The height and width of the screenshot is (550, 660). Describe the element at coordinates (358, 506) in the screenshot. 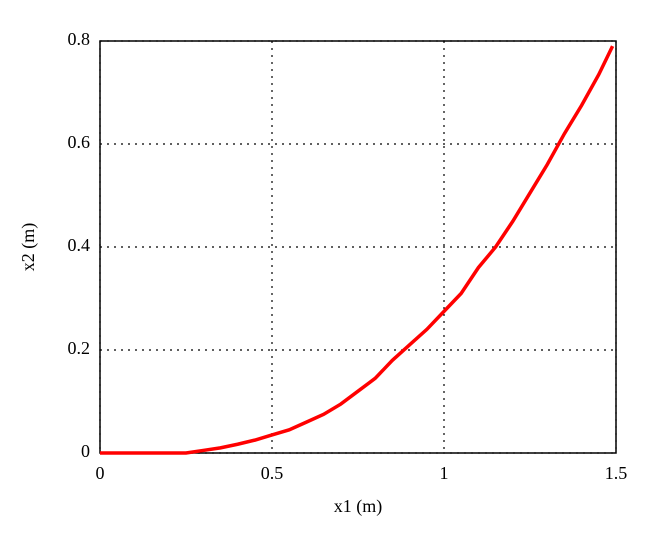

I see `x-axis-label: x1 (m)` at that location.